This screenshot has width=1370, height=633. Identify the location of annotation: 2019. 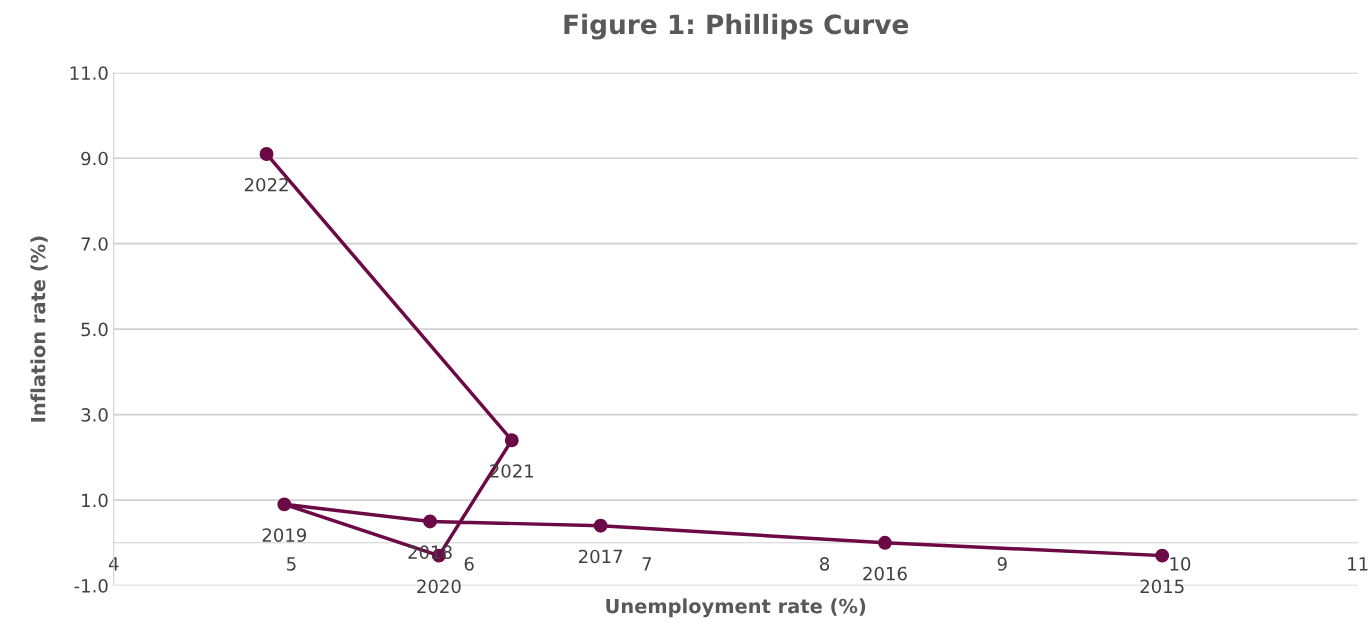
(284, 535).